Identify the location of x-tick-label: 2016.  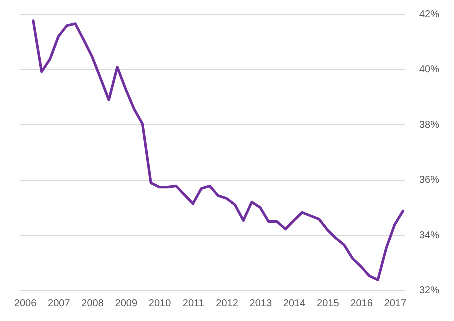
(362, 304).